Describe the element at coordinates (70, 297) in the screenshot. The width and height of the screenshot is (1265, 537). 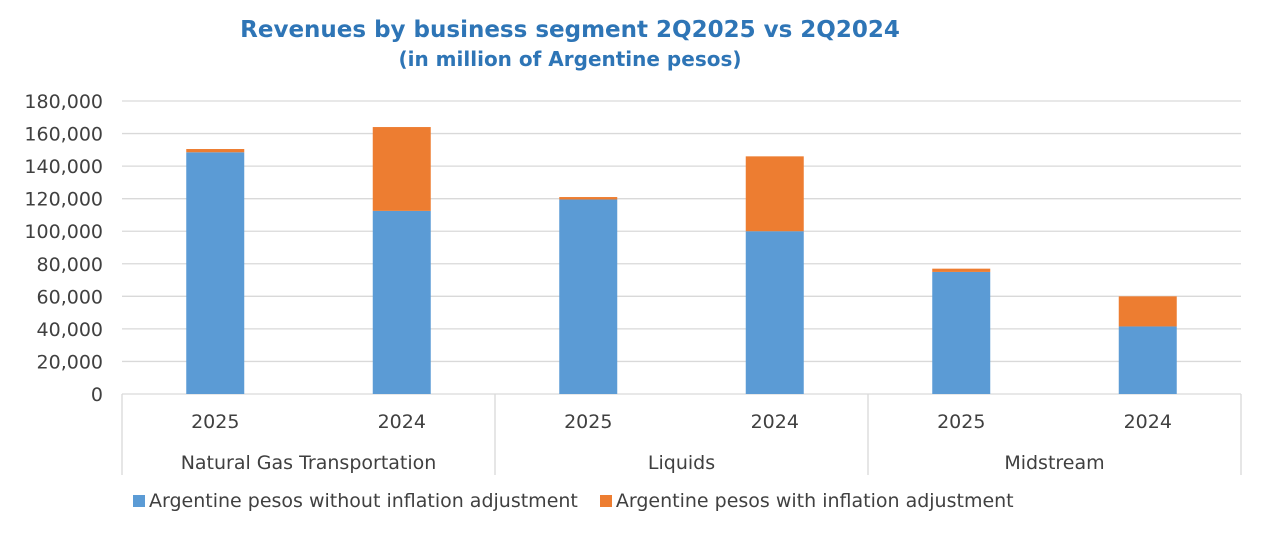
I see `y-tick-label: 60,000` at that location.